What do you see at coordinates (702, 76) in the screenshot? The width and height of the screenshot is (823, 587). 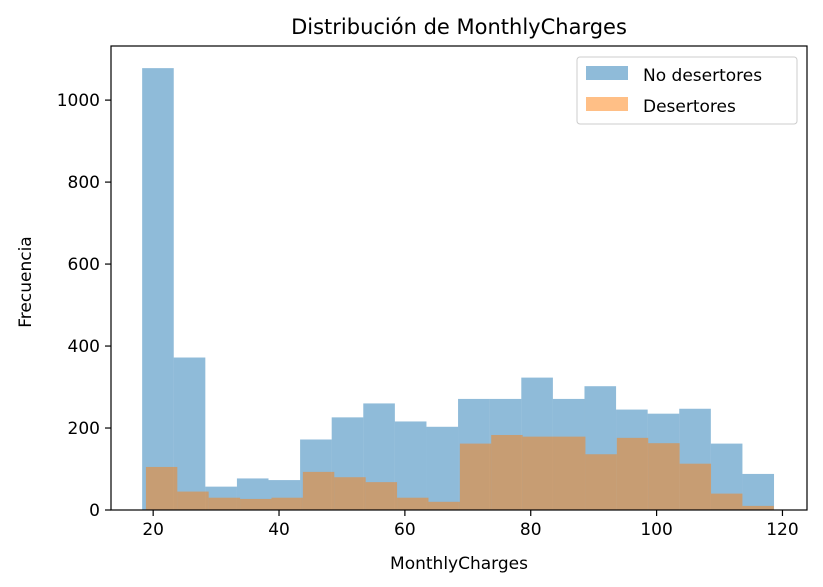 I see `legend-label: No desertores` at bounding box center [702, 76].